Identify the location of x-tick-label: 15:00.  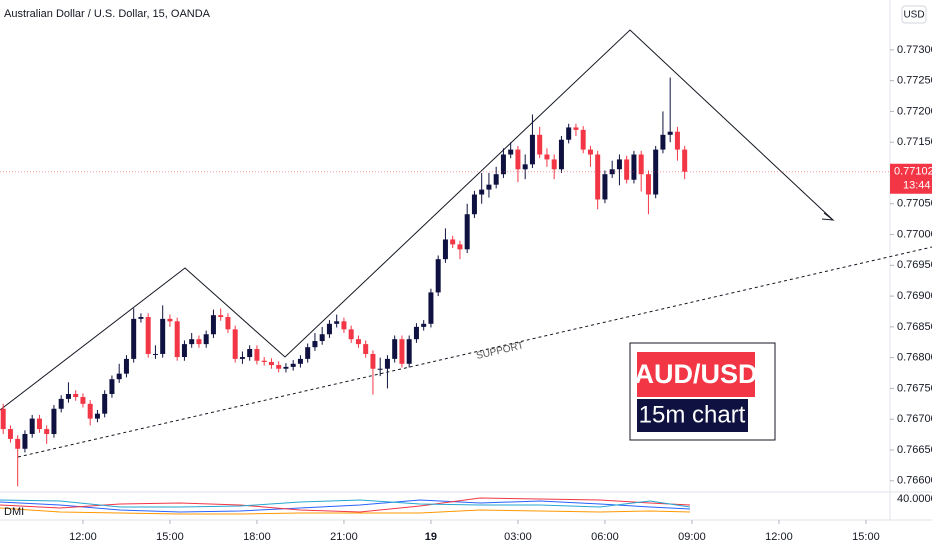
(170, 537).